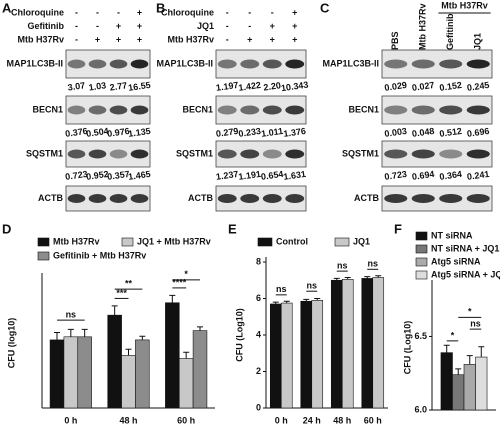 This screenshot has height=434, width=500. What do you see at coordinates (11, 343) in the screenshot?
I see `y-axis-label: CFU (log10)` at bounding box center [11, 343].